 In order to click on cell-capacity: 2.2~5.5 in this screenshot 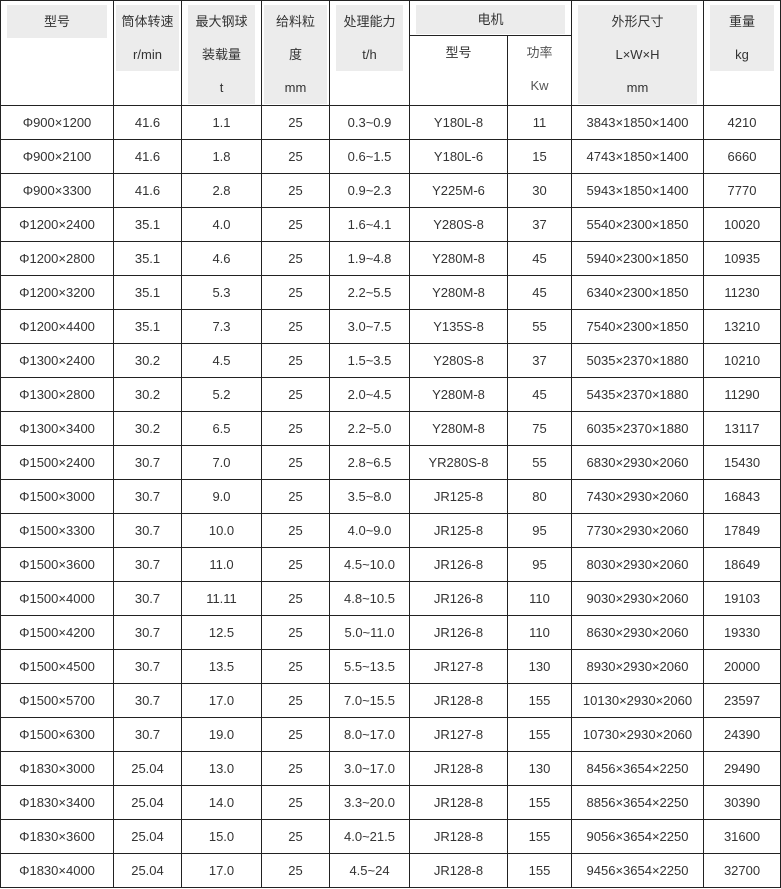, I will do `click(369, 292)`.